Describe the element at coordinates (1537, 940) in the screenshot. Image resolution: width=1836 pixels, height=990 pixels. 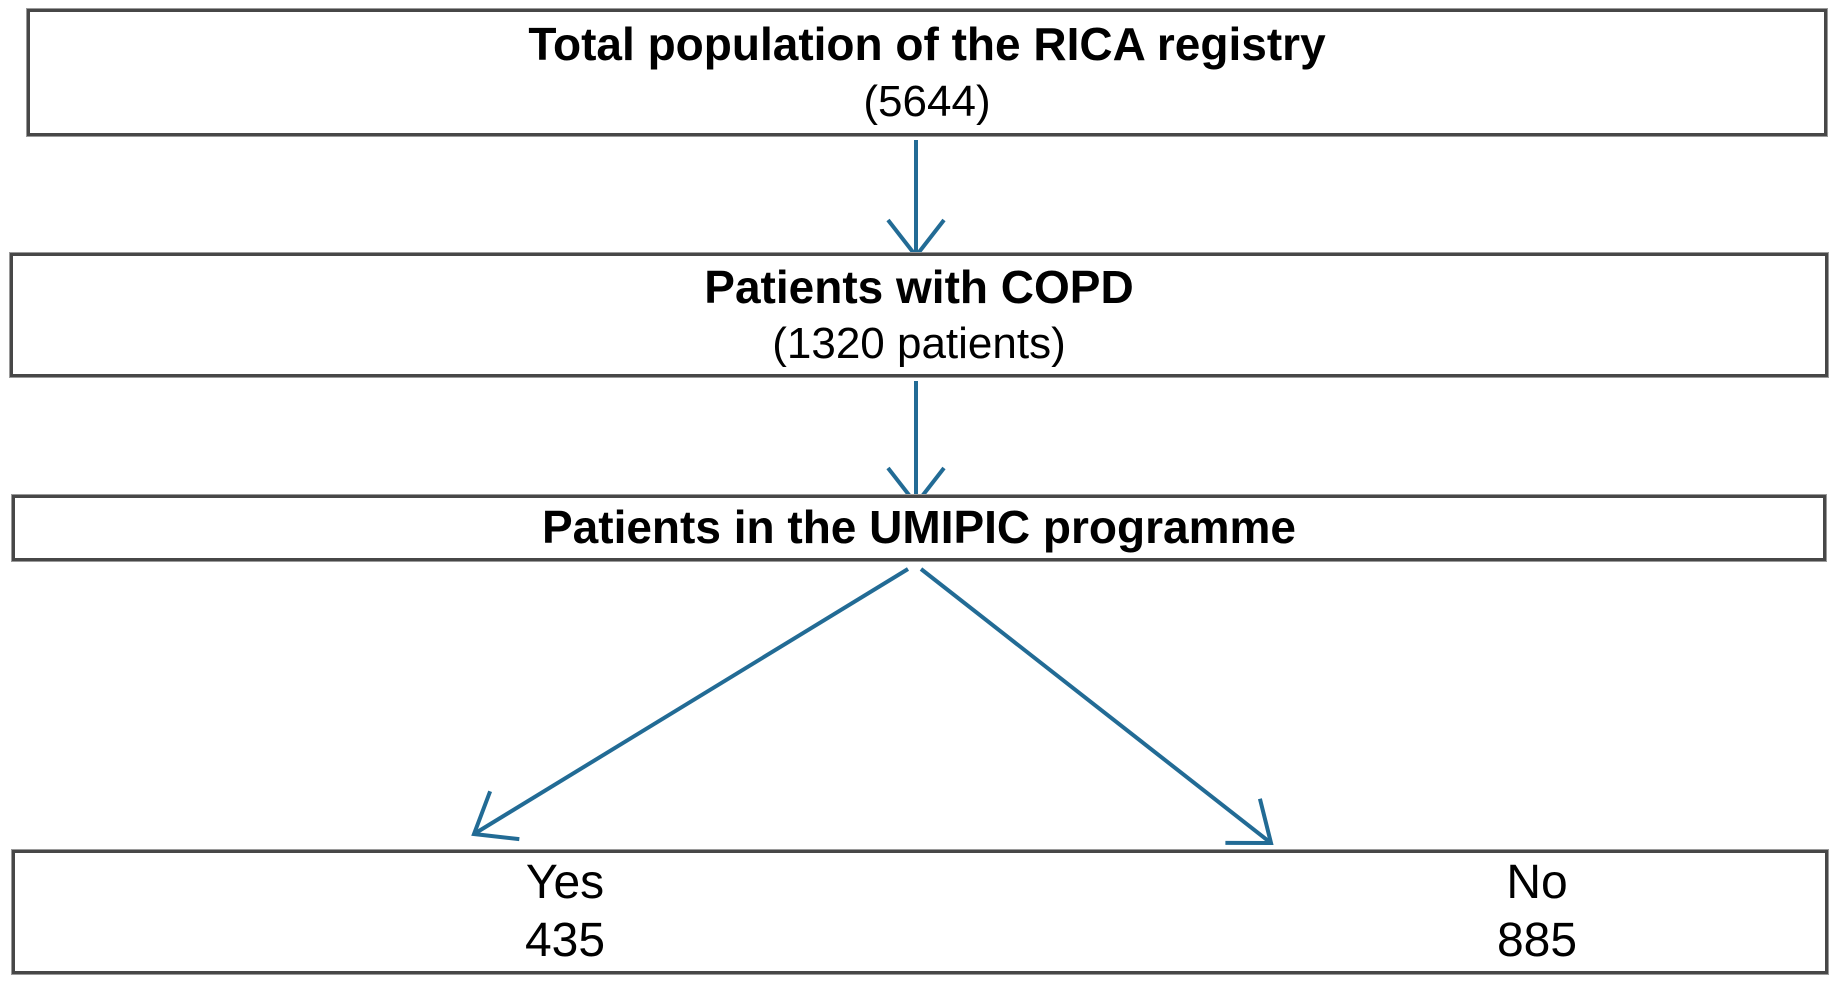
I see `branch-no-count: 885` at that location.